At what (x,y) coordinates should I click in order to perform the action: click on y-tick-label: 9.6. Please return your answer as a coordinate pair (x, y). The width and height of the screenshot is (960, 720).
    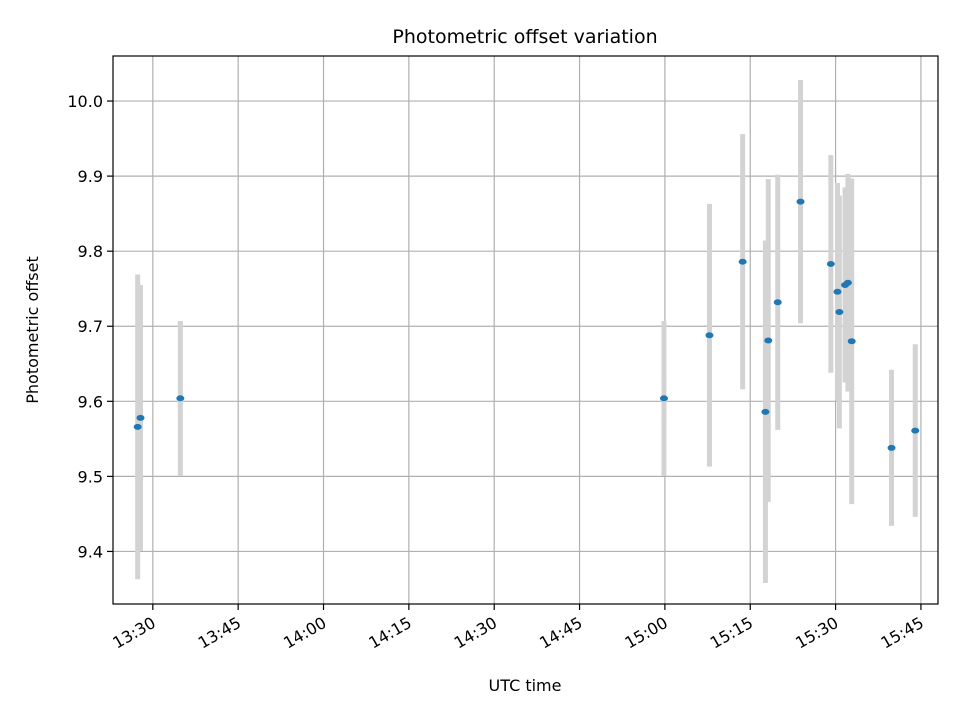
    Looking at the image, I should click on (90, 401).